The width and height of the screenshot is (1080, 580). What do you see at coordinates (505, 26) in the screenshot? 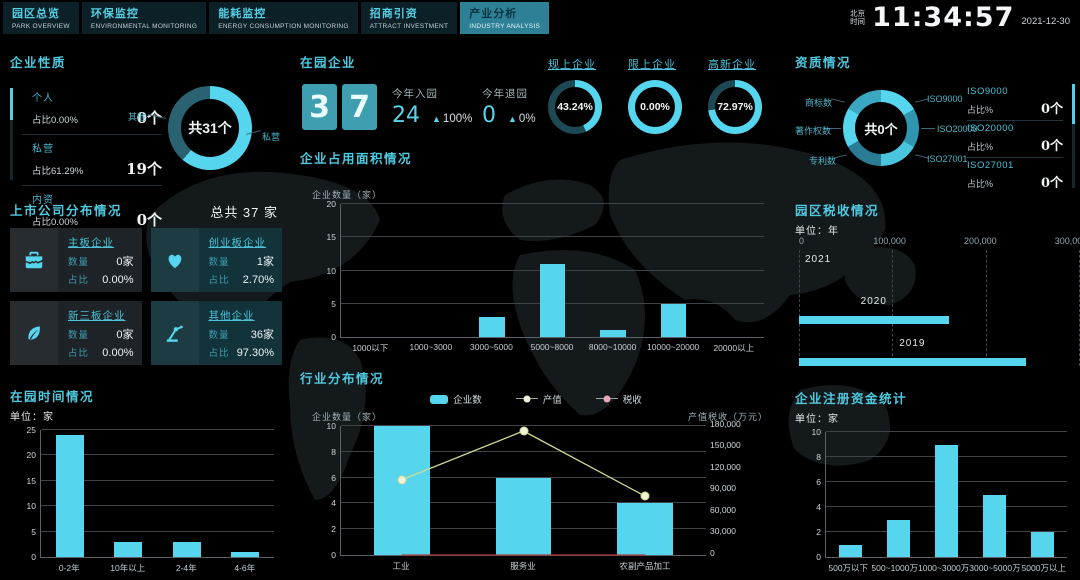
I see `tab-subtitle: INDUSTRY ANALYSIS` at bounding box center [505, 26].